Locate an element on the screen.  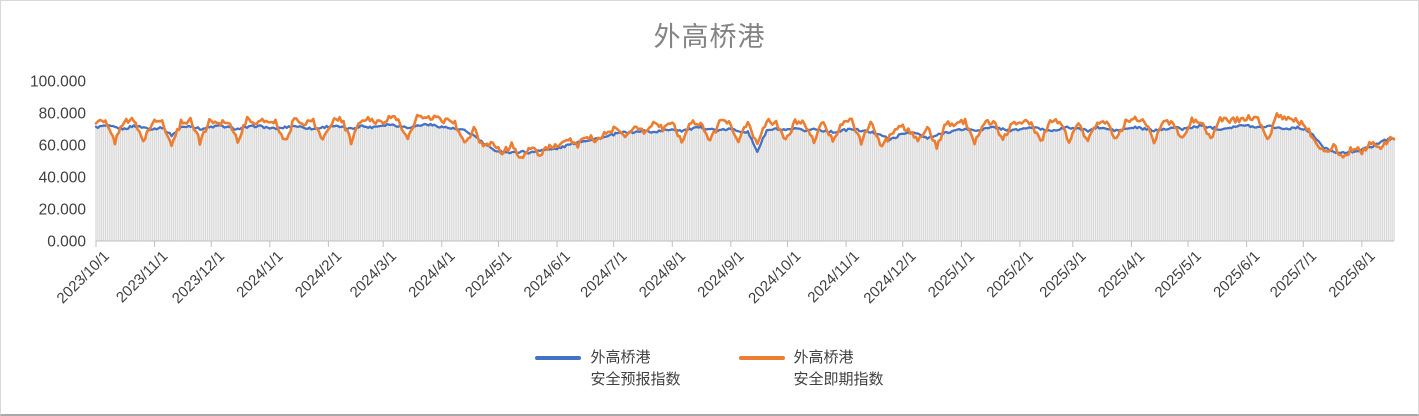
x-axis-tick-label: 2024/4/1 is located at coordinates (431, 274).